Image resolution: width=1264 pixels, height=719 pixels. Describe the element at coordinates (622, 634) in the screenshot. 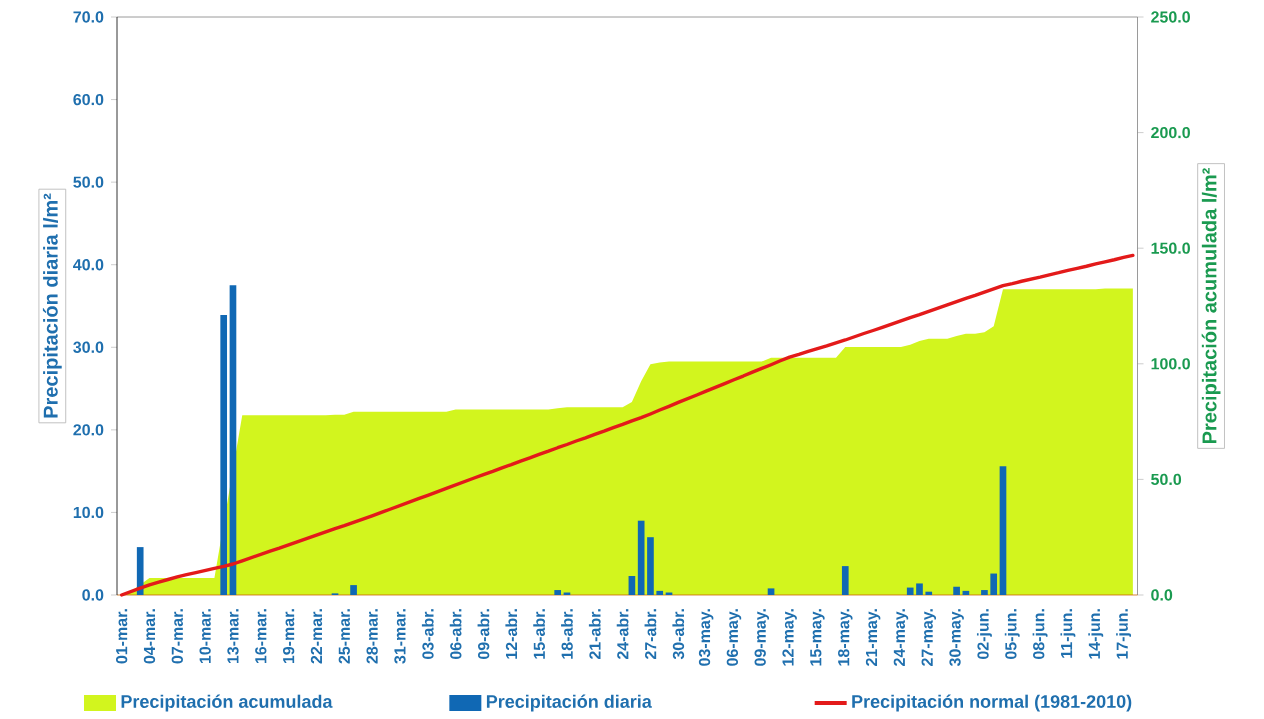

I see `x-tick-label: 24-abr.` at that location.